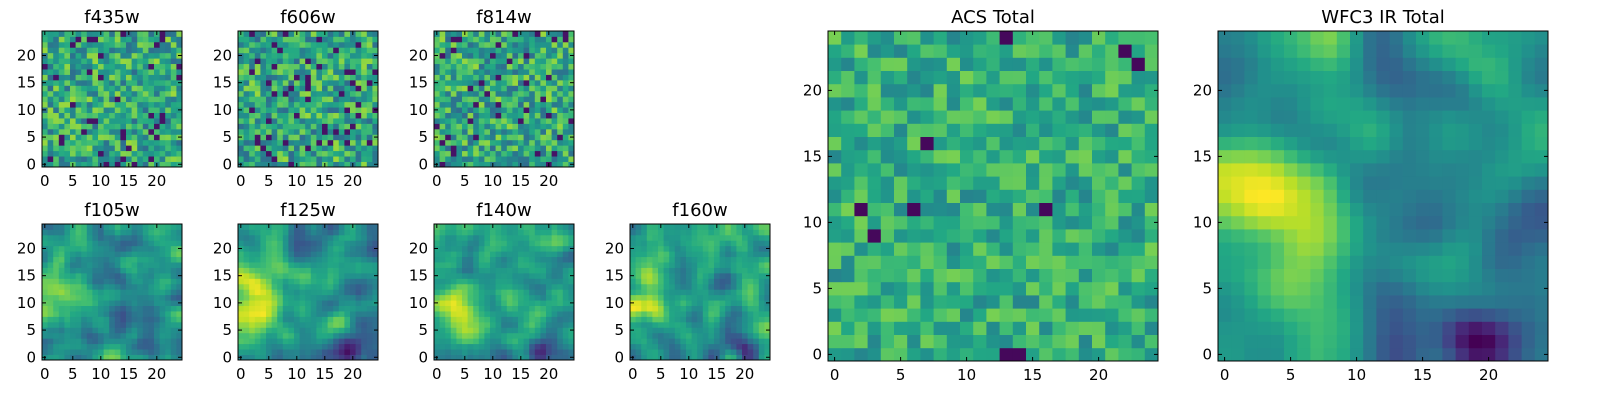  Describe the element at coordinates (465, 181) in the screenshot. I see `x-tick-label: 5` at that location.